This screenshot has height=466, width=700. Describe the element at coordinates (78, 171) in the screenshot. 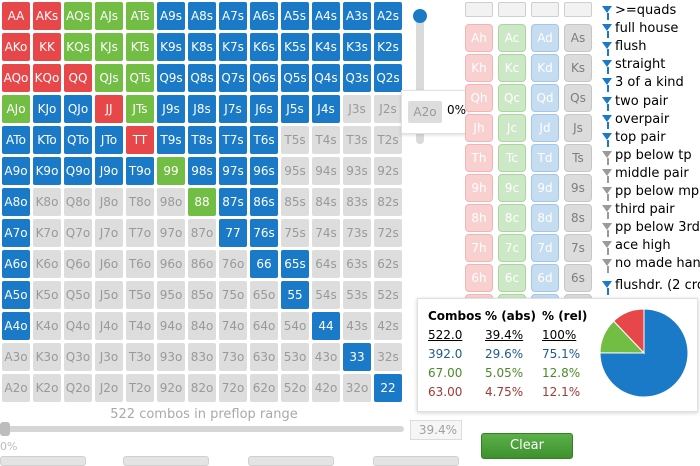

I see `hand-cell: Q9o` at that location.